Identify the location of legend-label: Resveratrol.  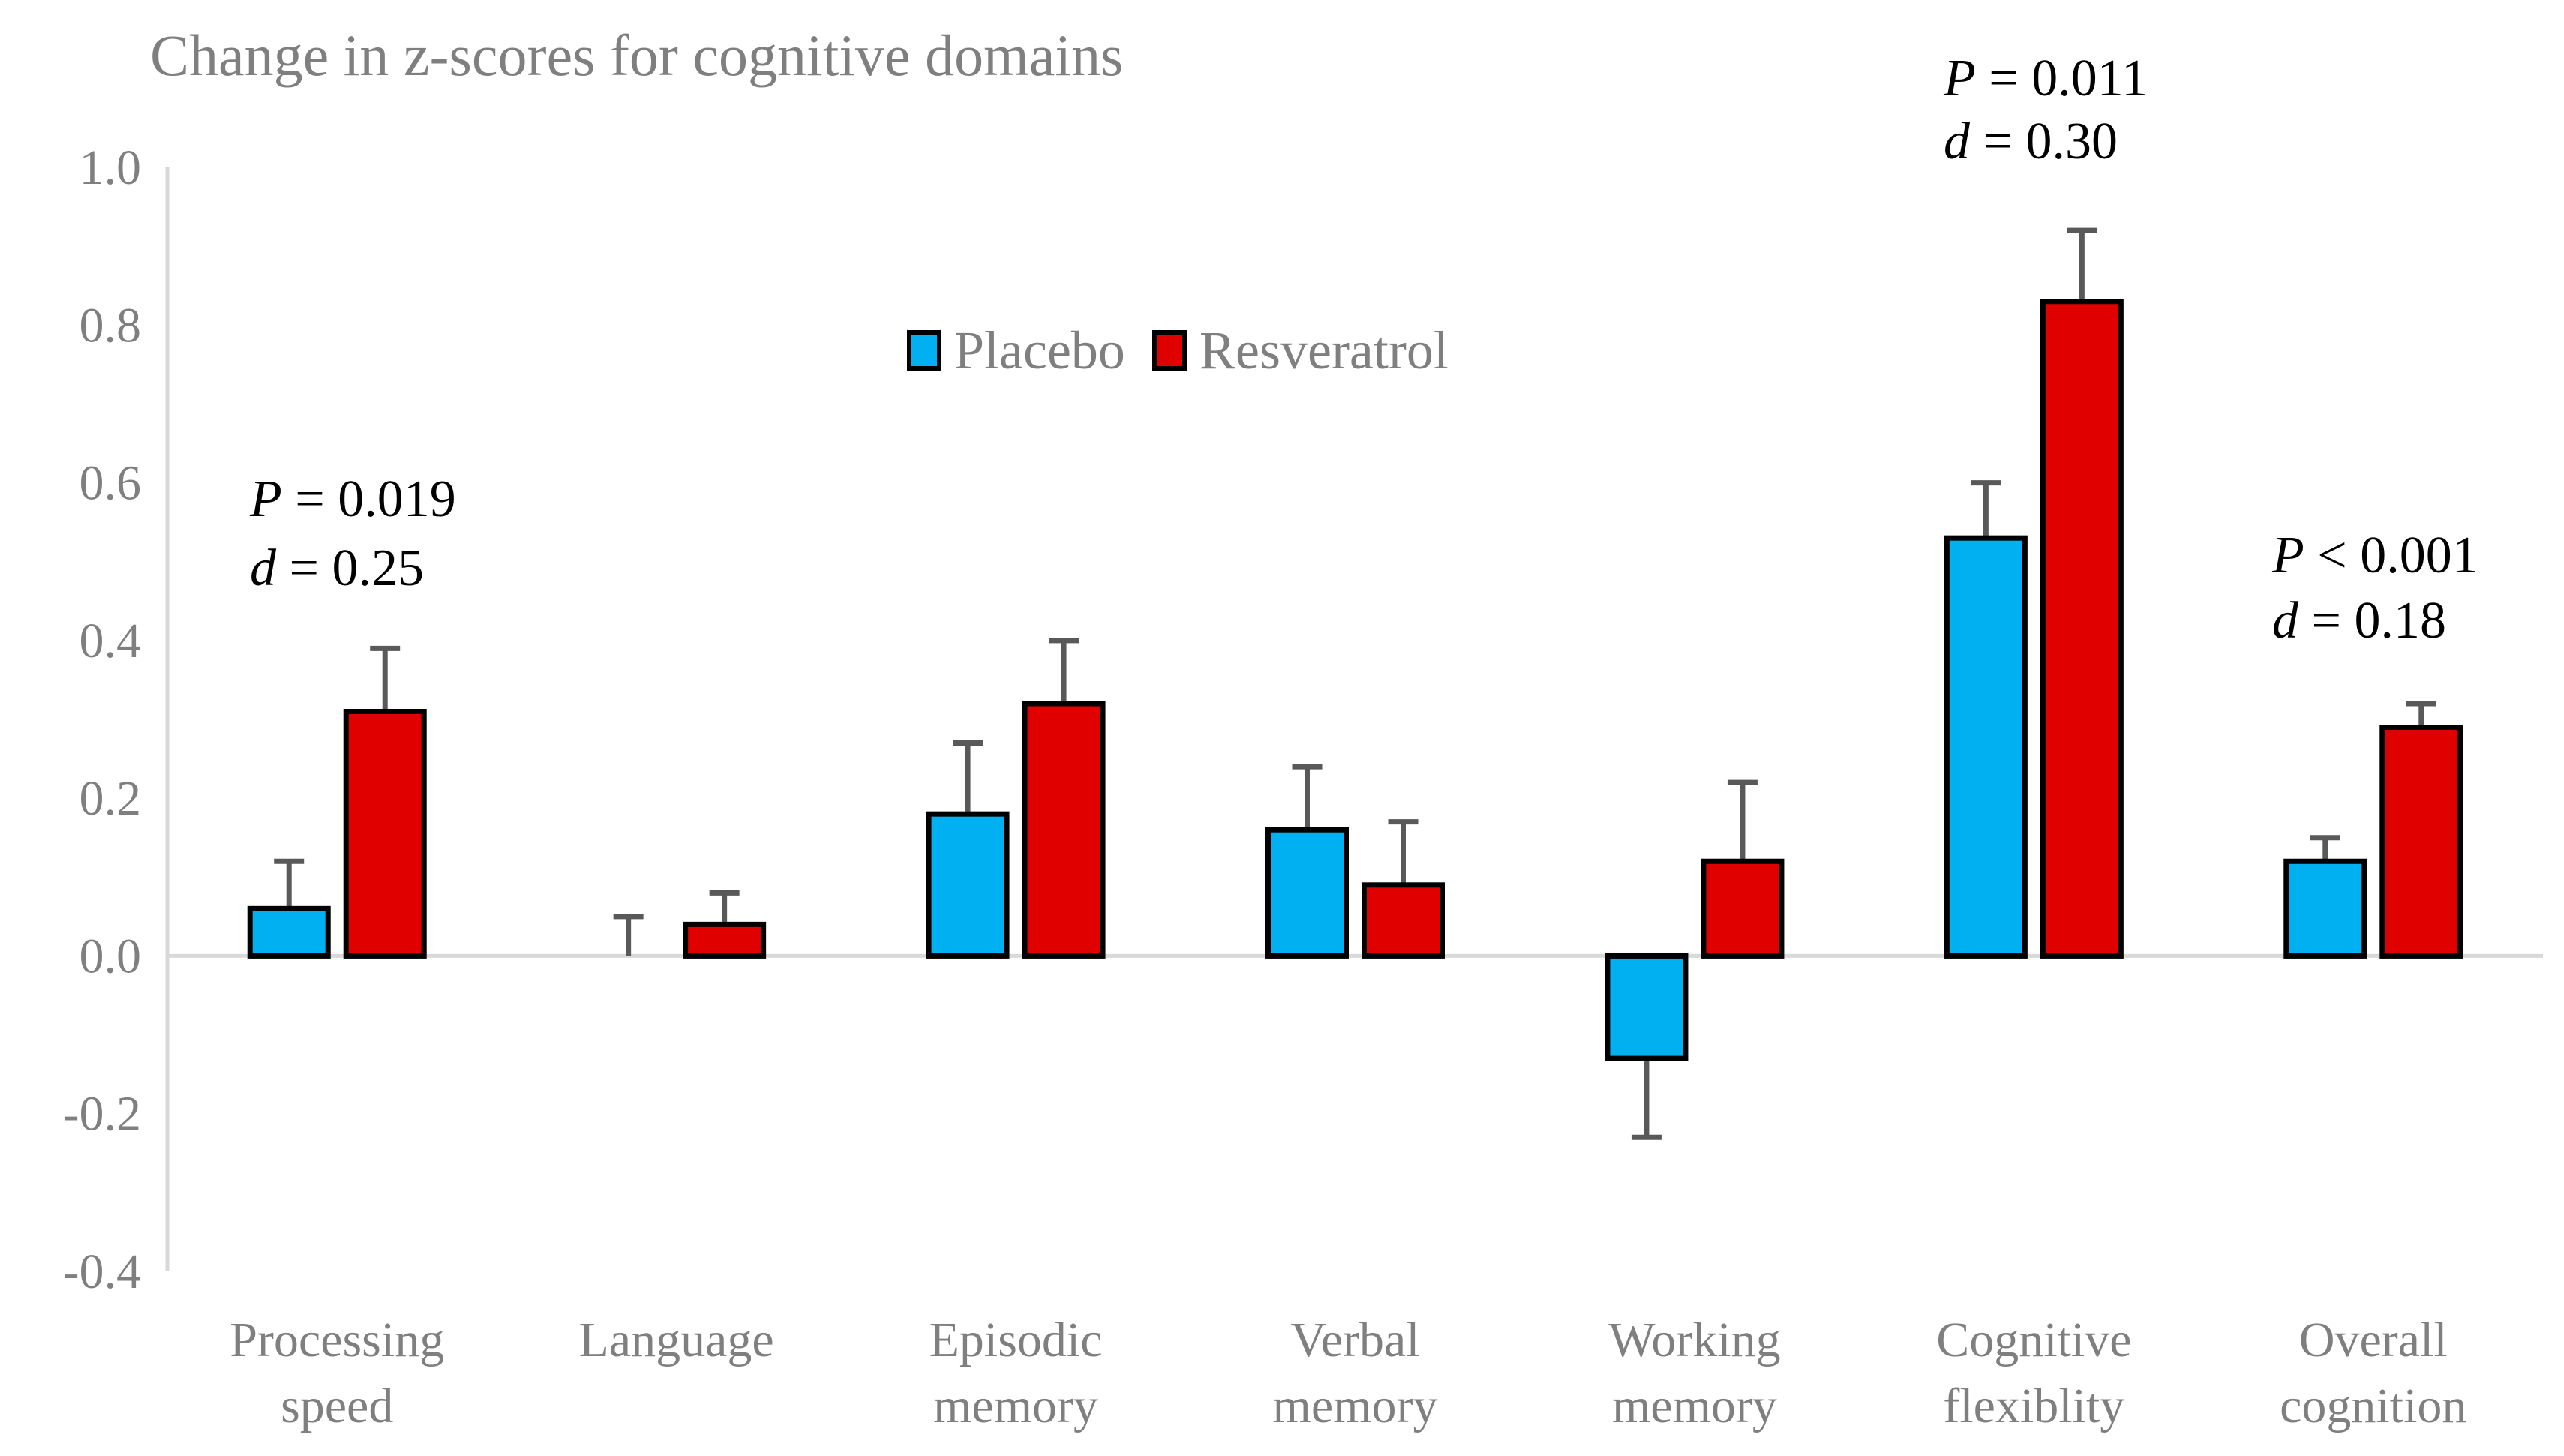
(1324, 350).